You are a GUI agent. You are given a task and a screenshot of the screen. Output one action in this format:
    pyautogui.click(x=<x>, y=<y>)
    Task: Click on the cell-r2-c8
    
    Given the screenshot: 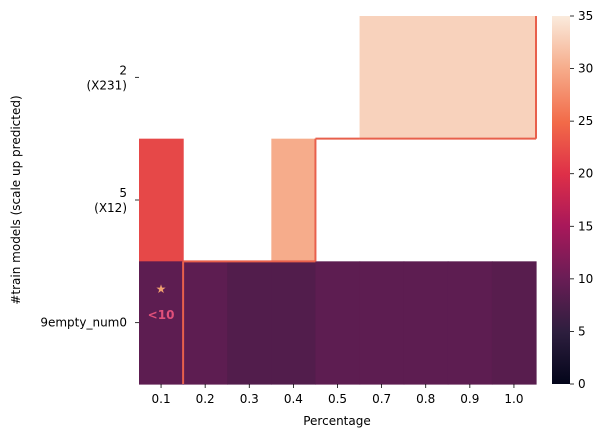 What is the action you would take?
    pyautogui.click(x=514, y=323)
    